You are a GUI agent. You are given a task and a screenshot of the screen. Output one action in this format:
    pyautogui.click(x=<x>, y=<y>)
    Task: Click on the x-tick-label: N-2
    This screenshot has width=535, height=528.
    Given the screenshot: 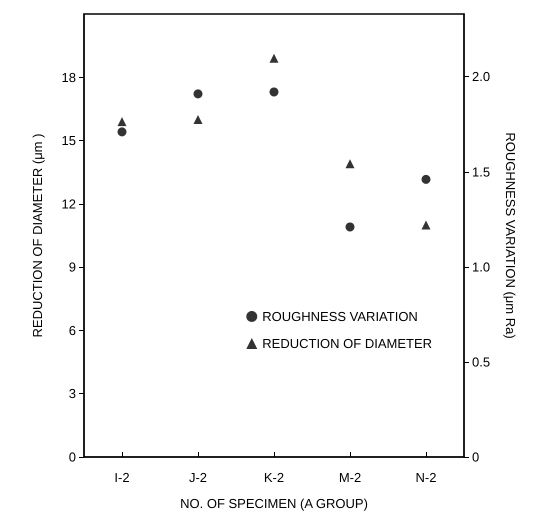 What is the action you would take?
    pyautogui.click(x=426, y=477)
    